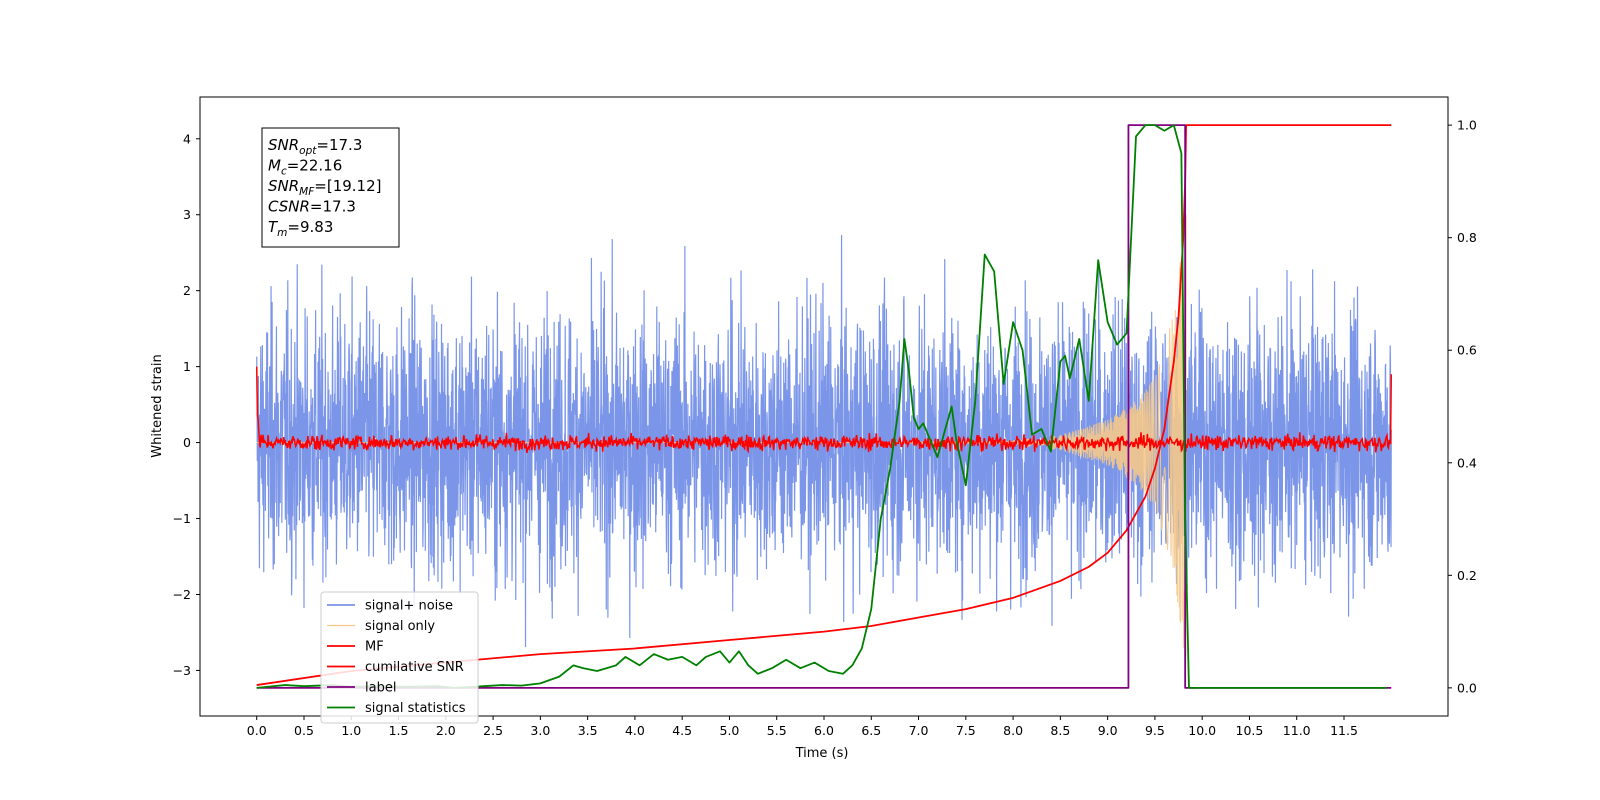 This screenshot has height=800, width=1600. Describe the element at coordinates (399, 730) in the screenshot. I see `x-tick-label: 1.5` at that location.